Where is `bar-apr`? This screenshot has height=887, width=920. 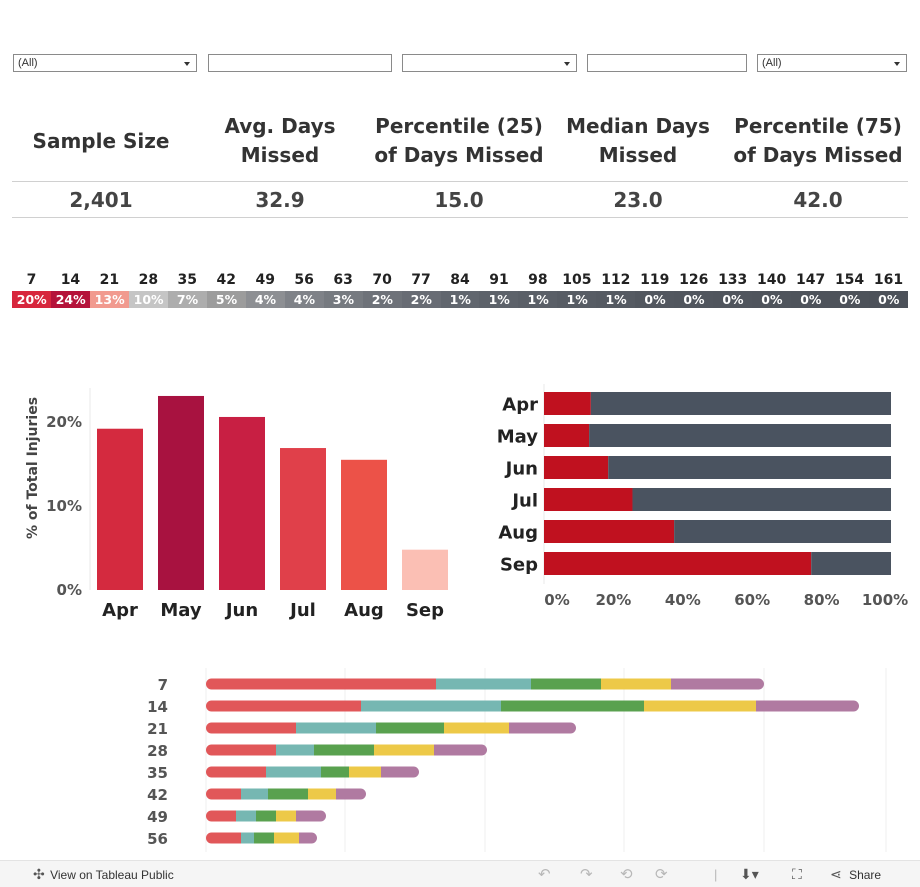 bar-apr is located at coordinates (120, 509).